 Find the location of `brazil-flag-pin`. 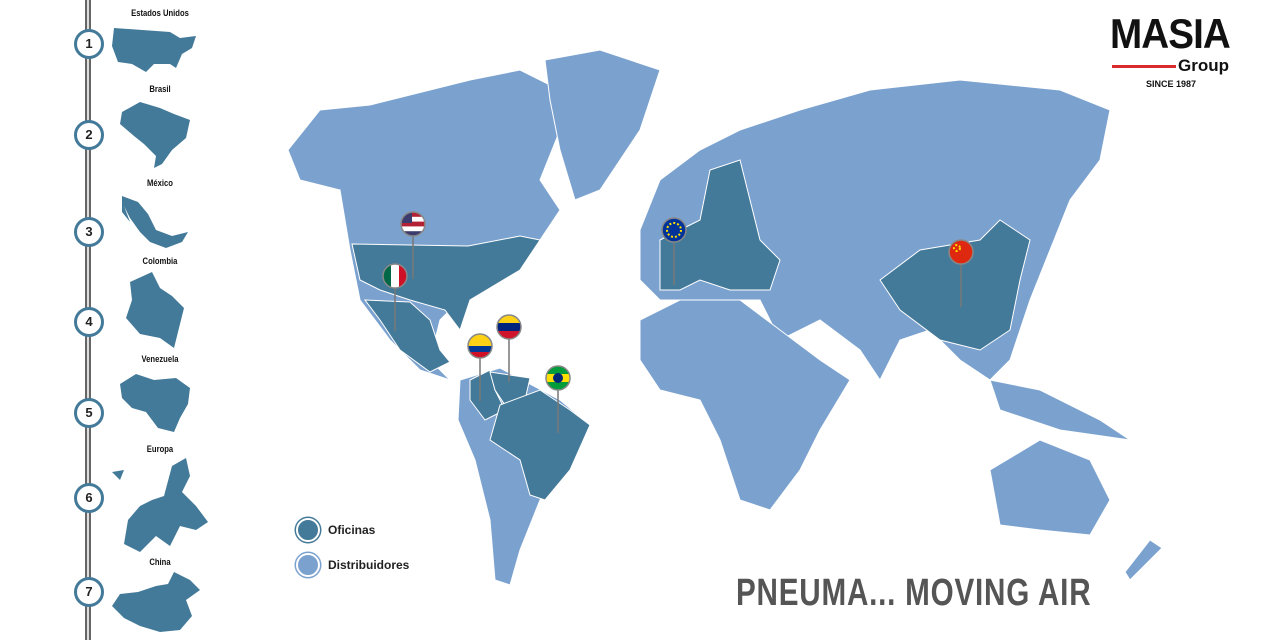

brazil-flag-pin is located at coordinates (558, 399).